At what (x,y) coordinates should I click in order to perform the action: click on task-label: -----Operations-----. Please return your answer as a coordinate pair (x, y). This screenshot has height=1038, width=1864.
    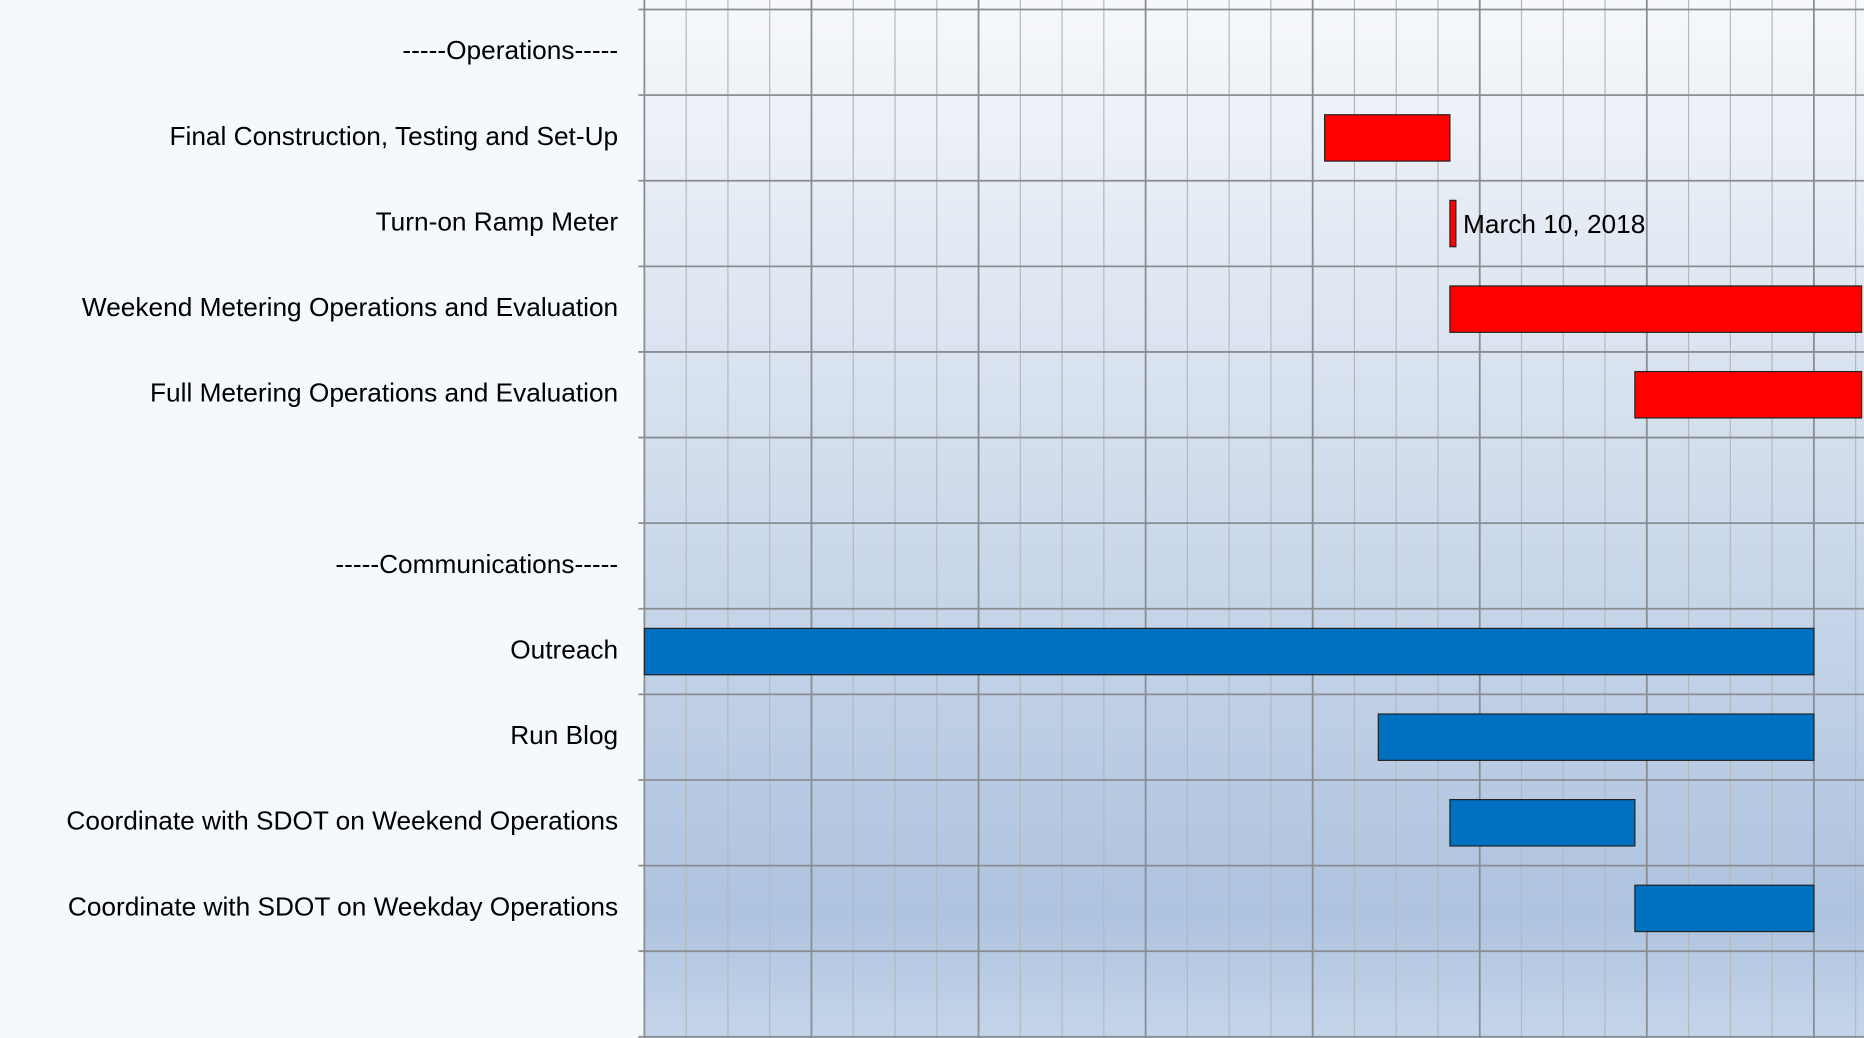
    Looking at the image, I should click on (510, 50).